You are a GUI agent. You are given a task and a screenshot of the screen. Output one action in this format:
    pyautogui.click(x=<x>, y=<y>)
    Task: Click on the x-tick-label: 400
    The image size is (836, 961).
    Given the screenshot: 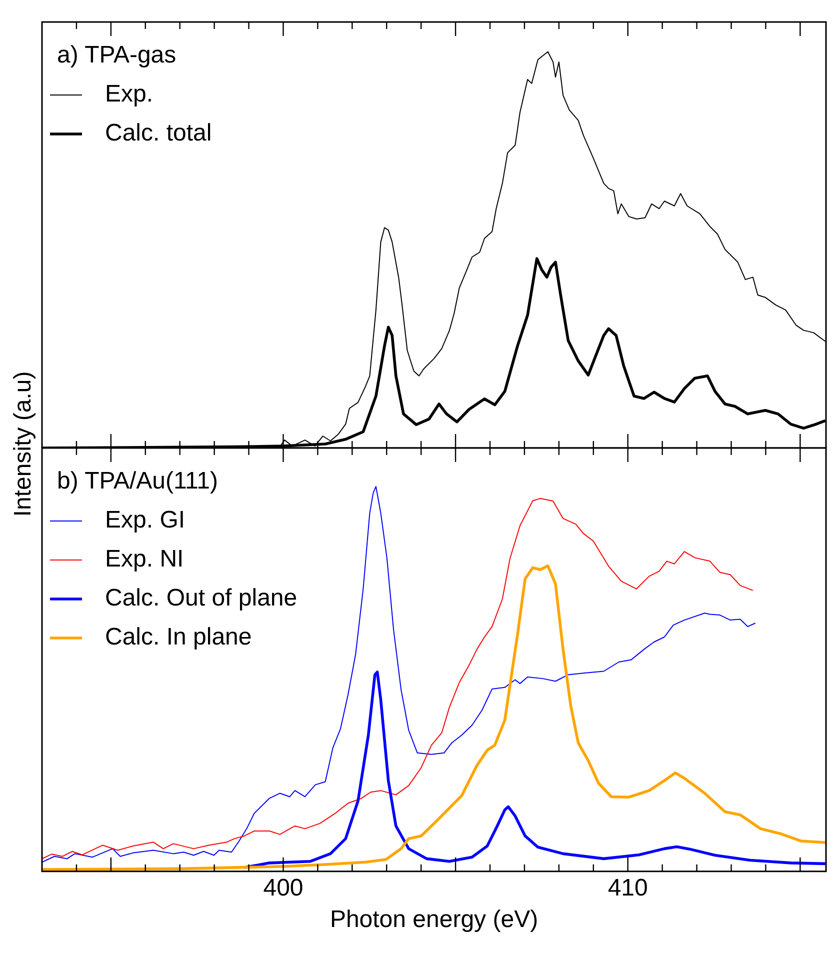 What is the action you would take?
    pyautogui.click(x=283, y=888)
    